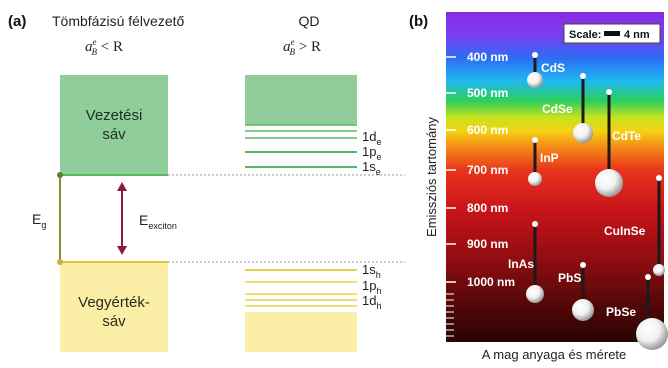 The image size is (668, 368). What do you see at coordinates (371, 153) in the screenshot?
I see `label-1pe: 1pe` at bounding box center [371, 153].